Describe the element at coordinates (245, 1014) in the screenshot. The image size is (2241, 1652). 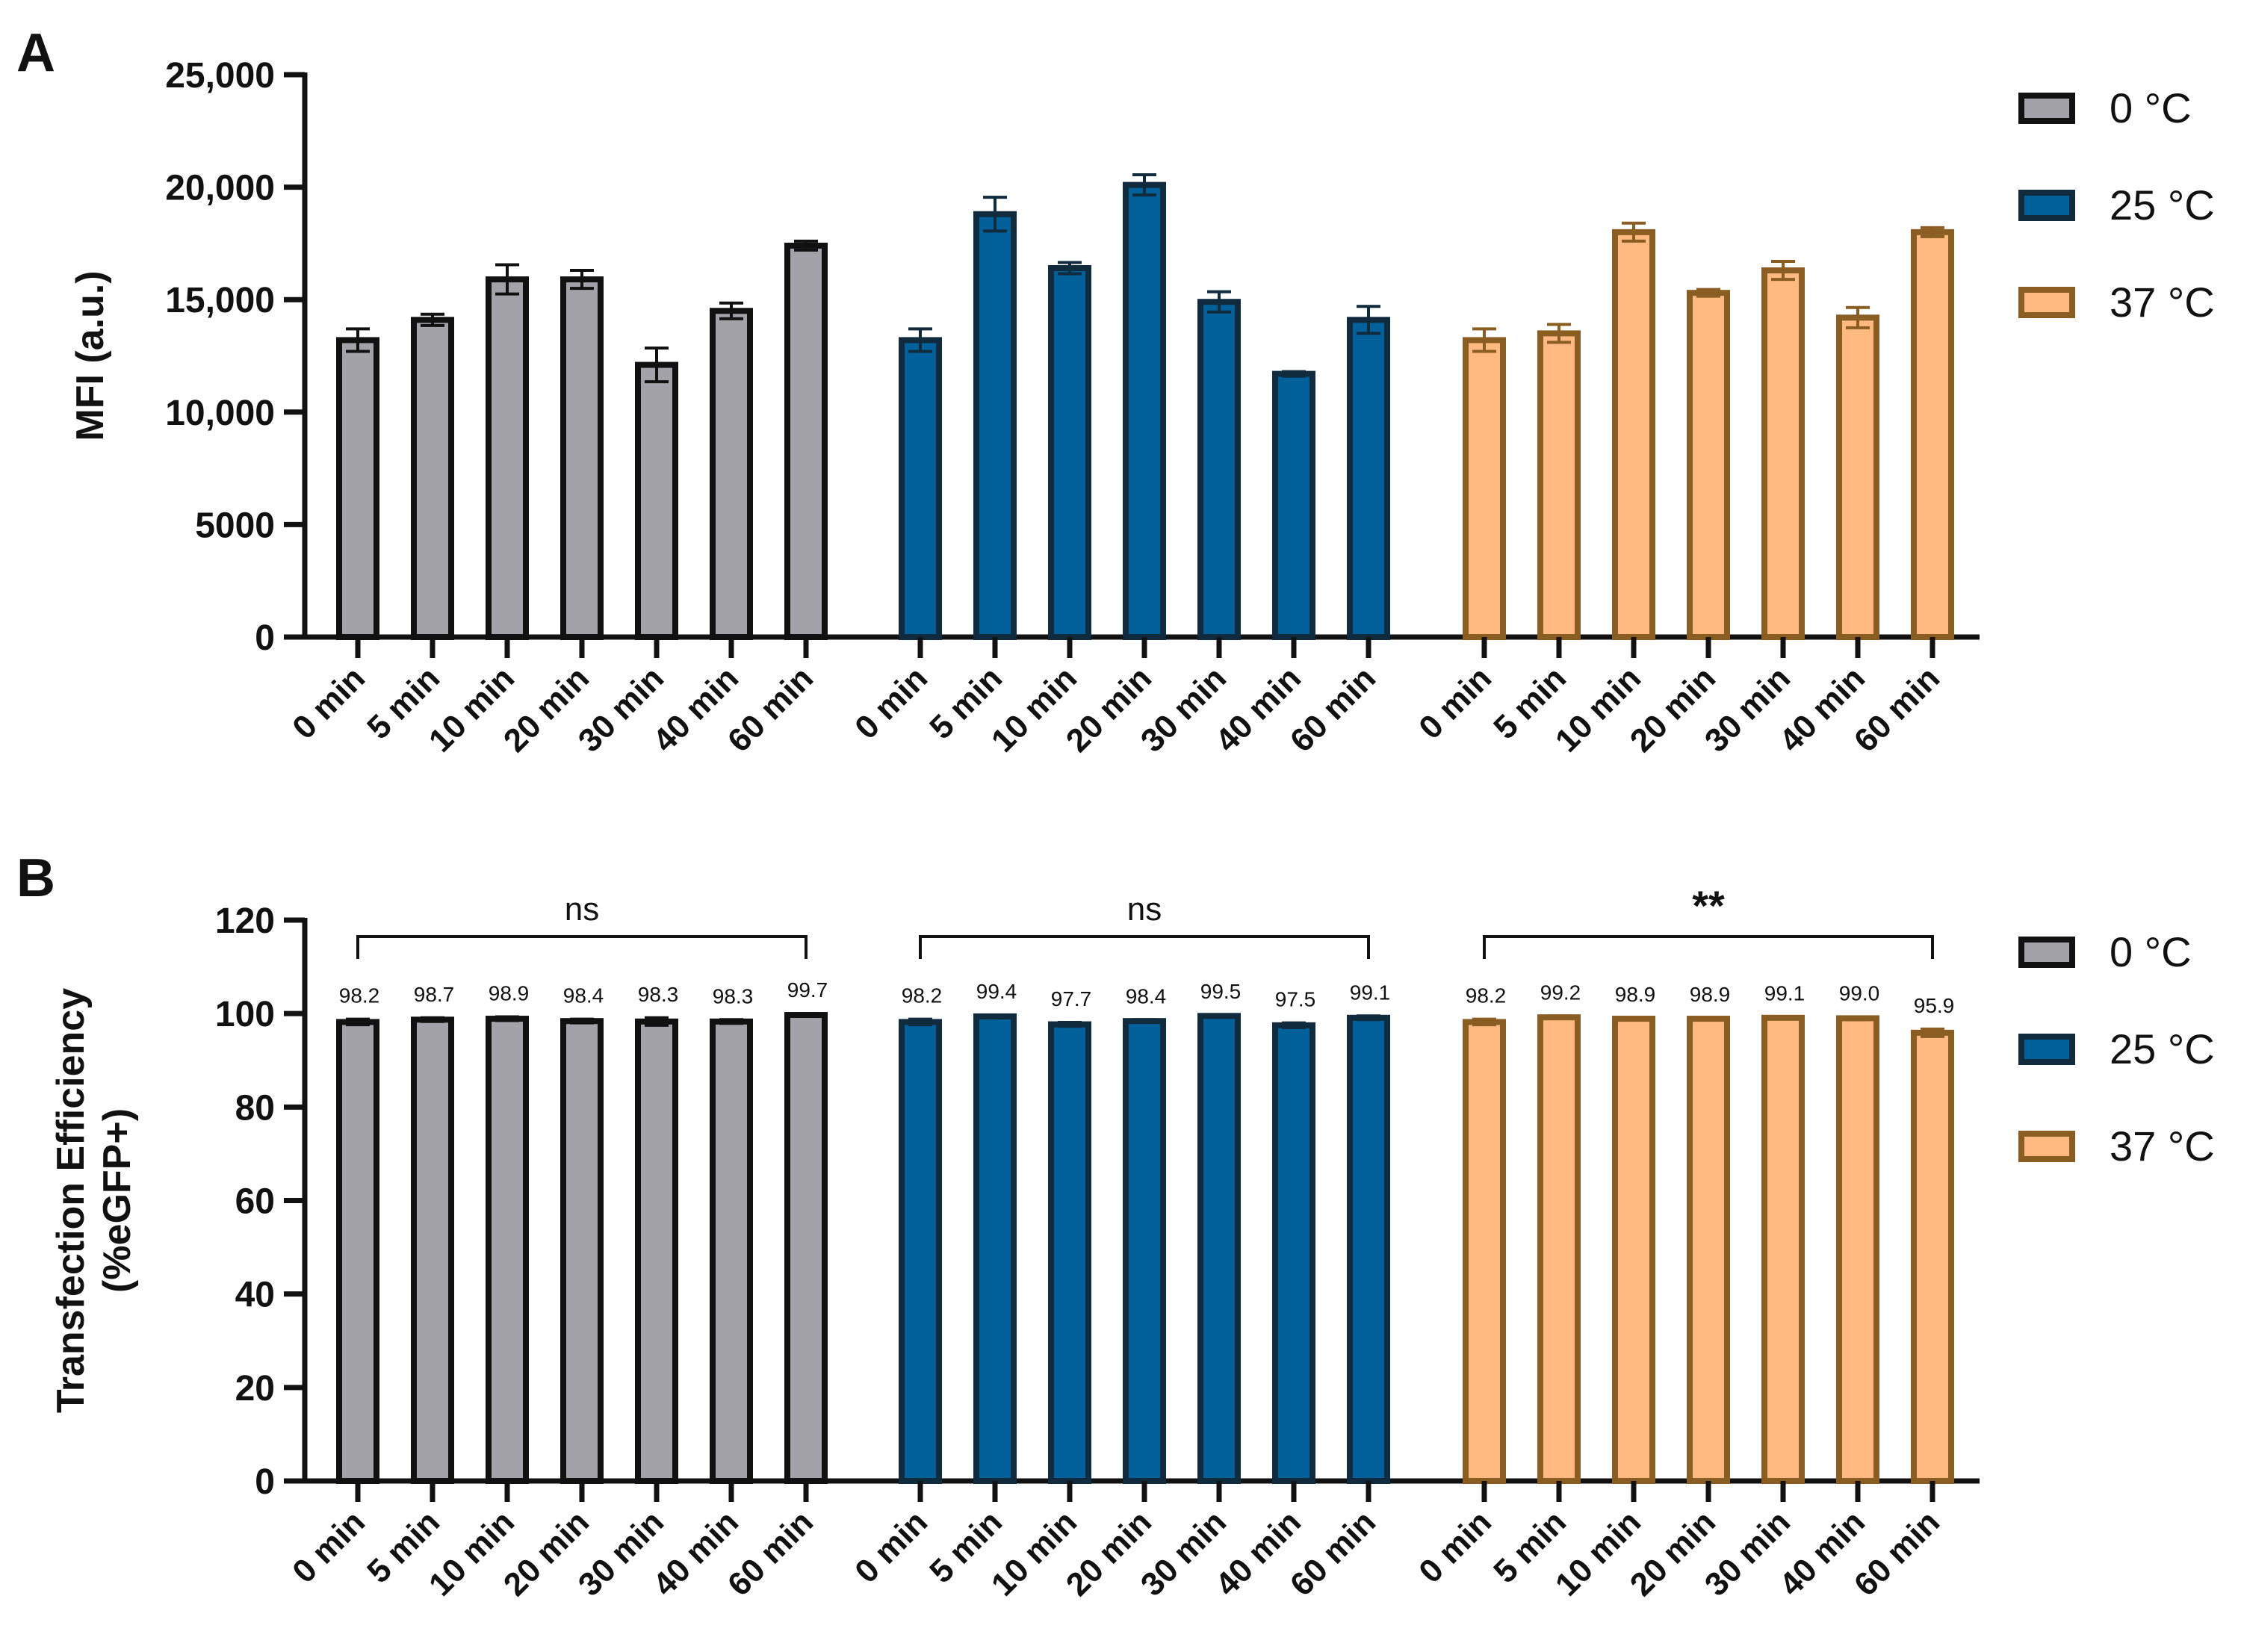
I see `y-tick-label: 100` at that location.